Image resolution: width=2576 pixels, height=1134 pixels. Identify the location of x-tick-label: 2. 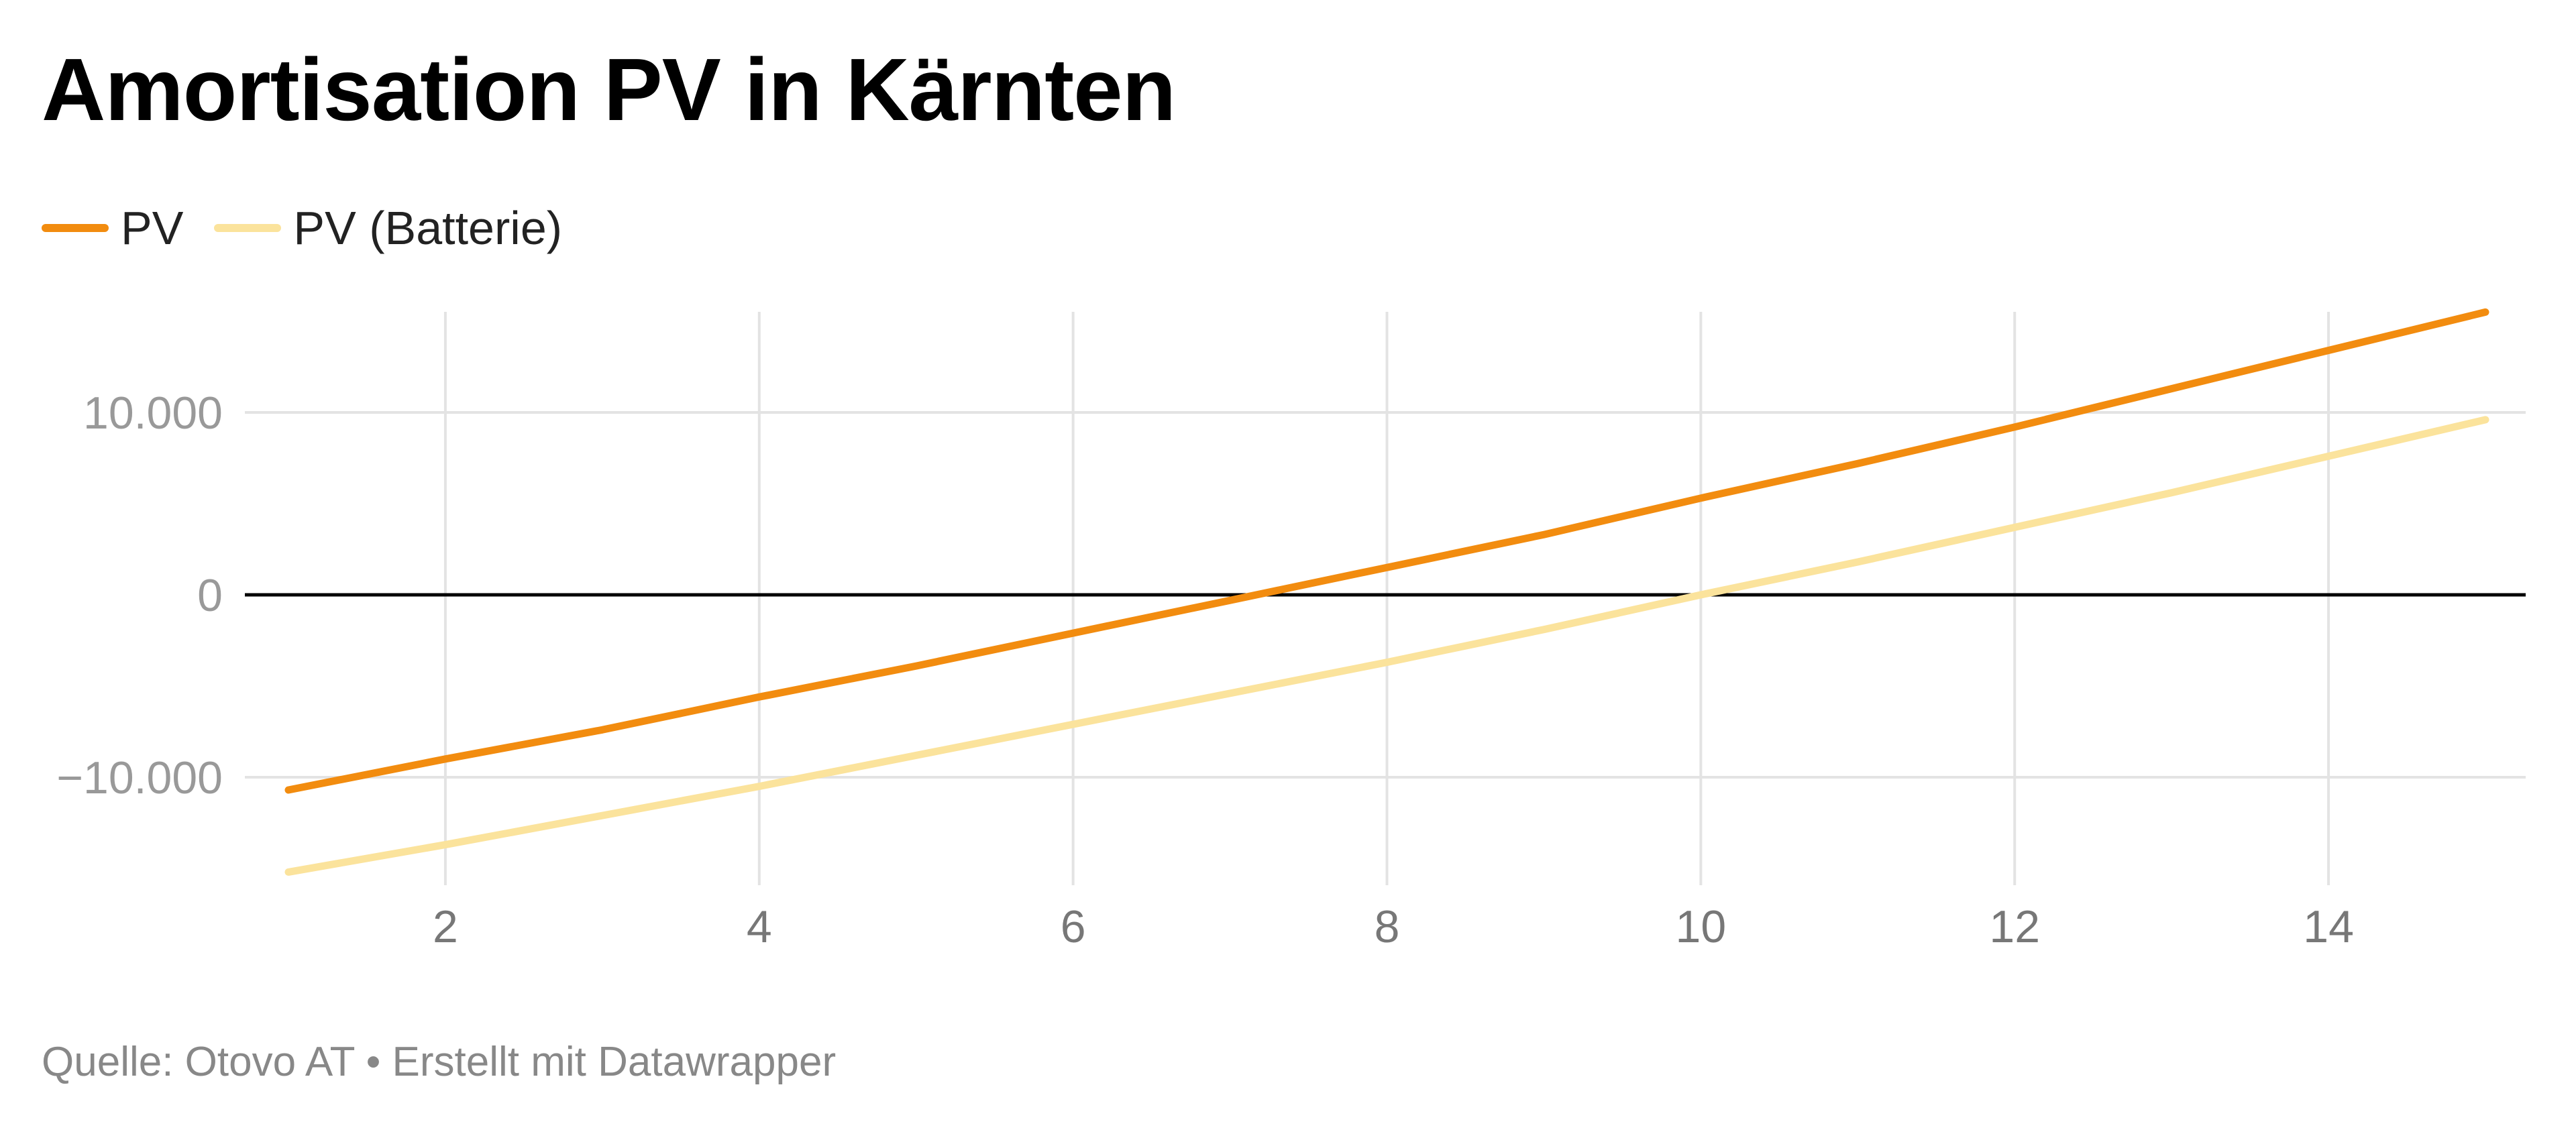
(445, 926).